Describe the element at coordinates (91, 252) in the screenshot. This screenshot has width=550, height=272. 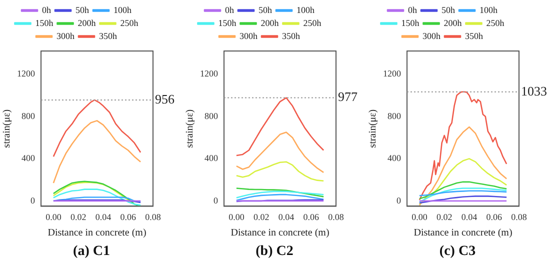
I see `text: (a) C1` at that location.